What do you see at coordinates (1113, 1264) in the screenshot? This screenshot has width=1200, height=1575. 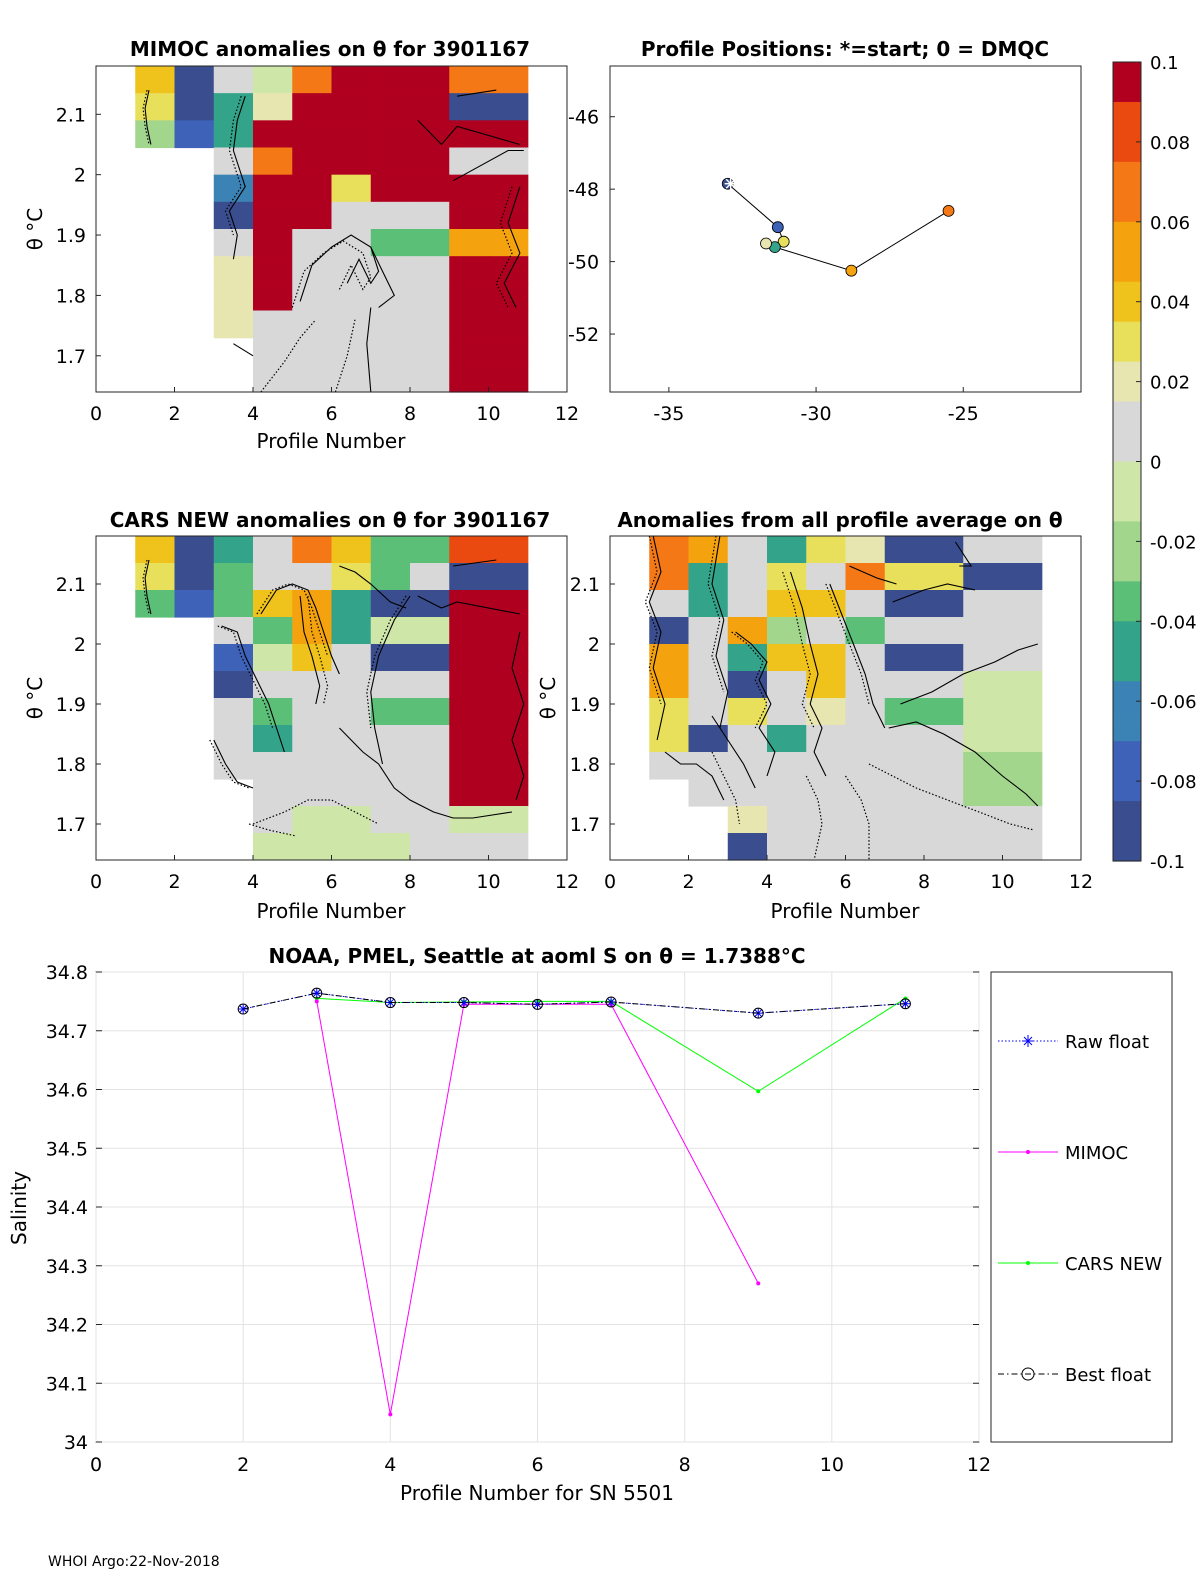 I see `legend-label: CARS NEW` at bounding box center [1113, 1264].